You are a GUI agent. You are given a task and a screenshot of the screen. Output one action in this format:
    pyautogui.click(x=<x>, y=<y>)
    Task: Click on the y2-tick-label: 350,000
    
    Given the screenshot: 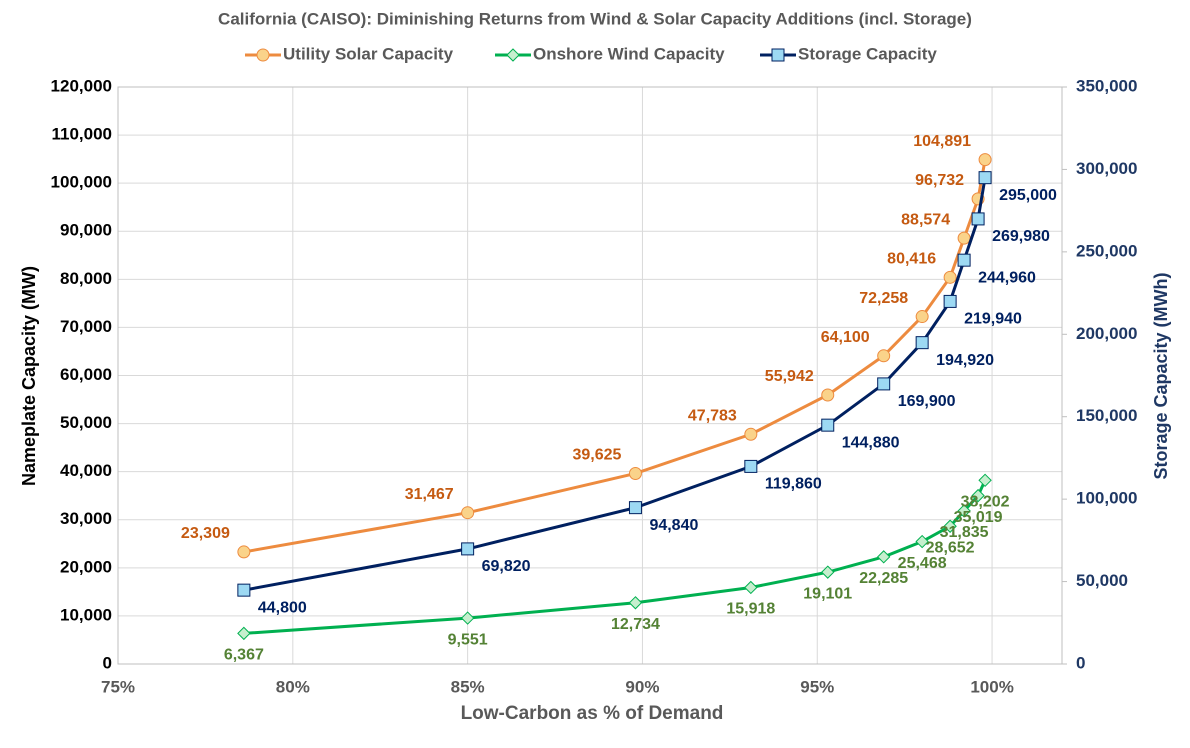 What is the action you would take?
    pyautogui.click(x=1106, y=85)
    